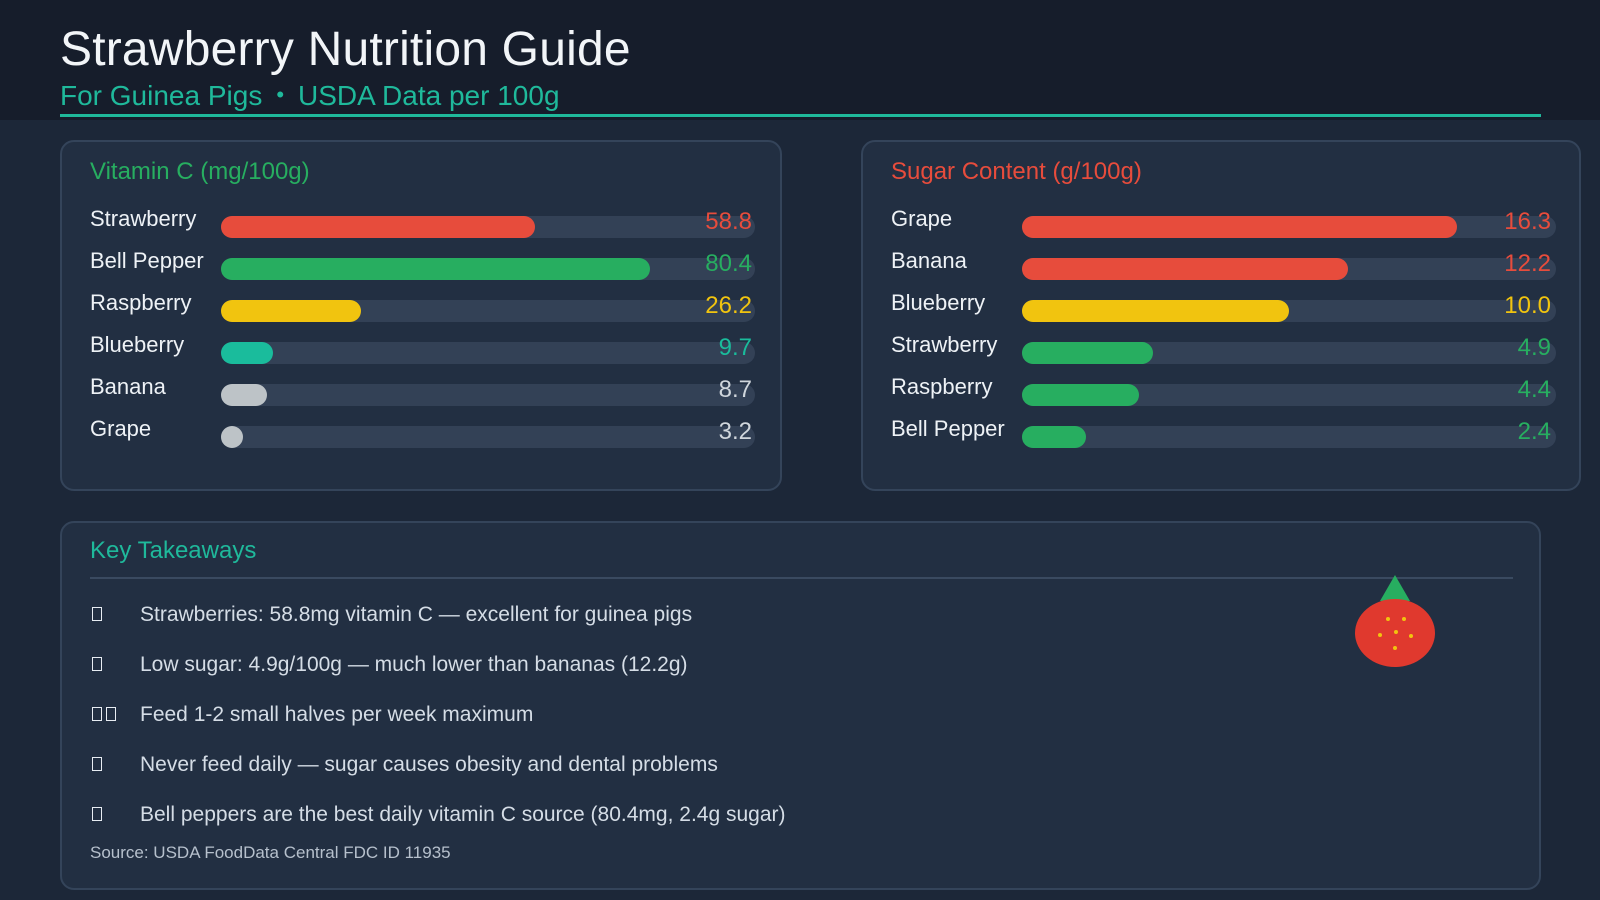  What do you see at coordinates (1289, 395) in the screenshot?
I see `sugar-raspberry-bar-track` at bounding box center [1289, 395].